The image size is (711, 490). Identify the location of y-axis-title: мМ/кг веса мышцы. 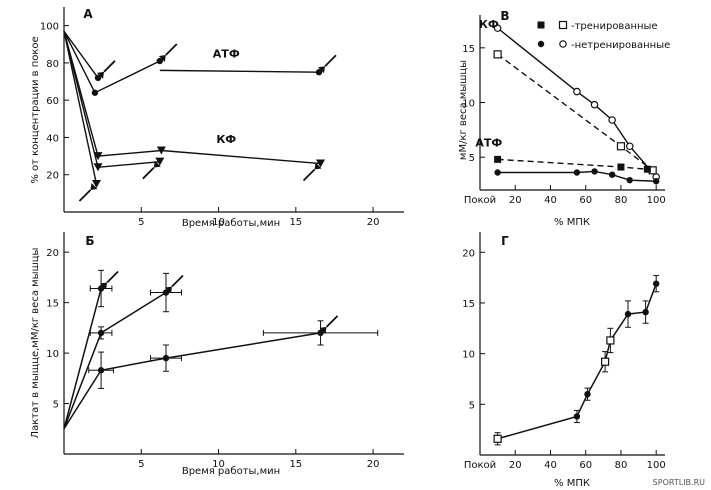
(463, 110).